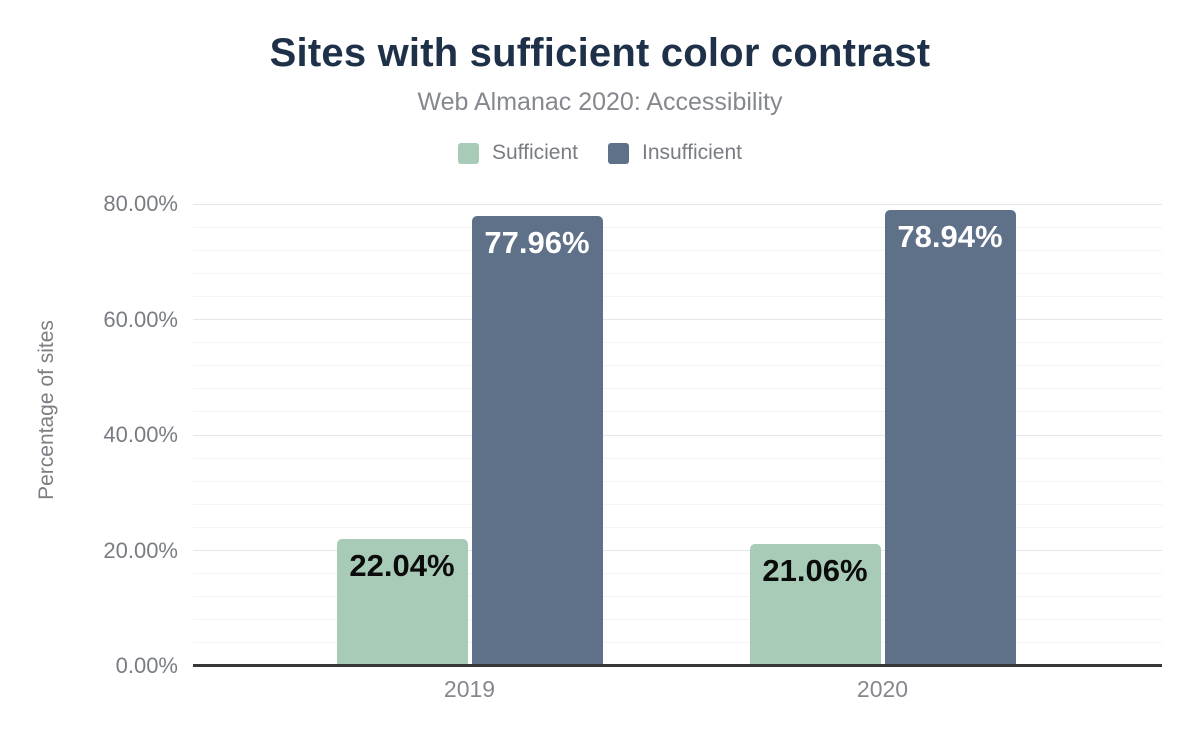 Image resolution: width=1200 pixels, height=742 pixels. I want to click on y-axis-title: Percentage of sites, so click(46, 410).